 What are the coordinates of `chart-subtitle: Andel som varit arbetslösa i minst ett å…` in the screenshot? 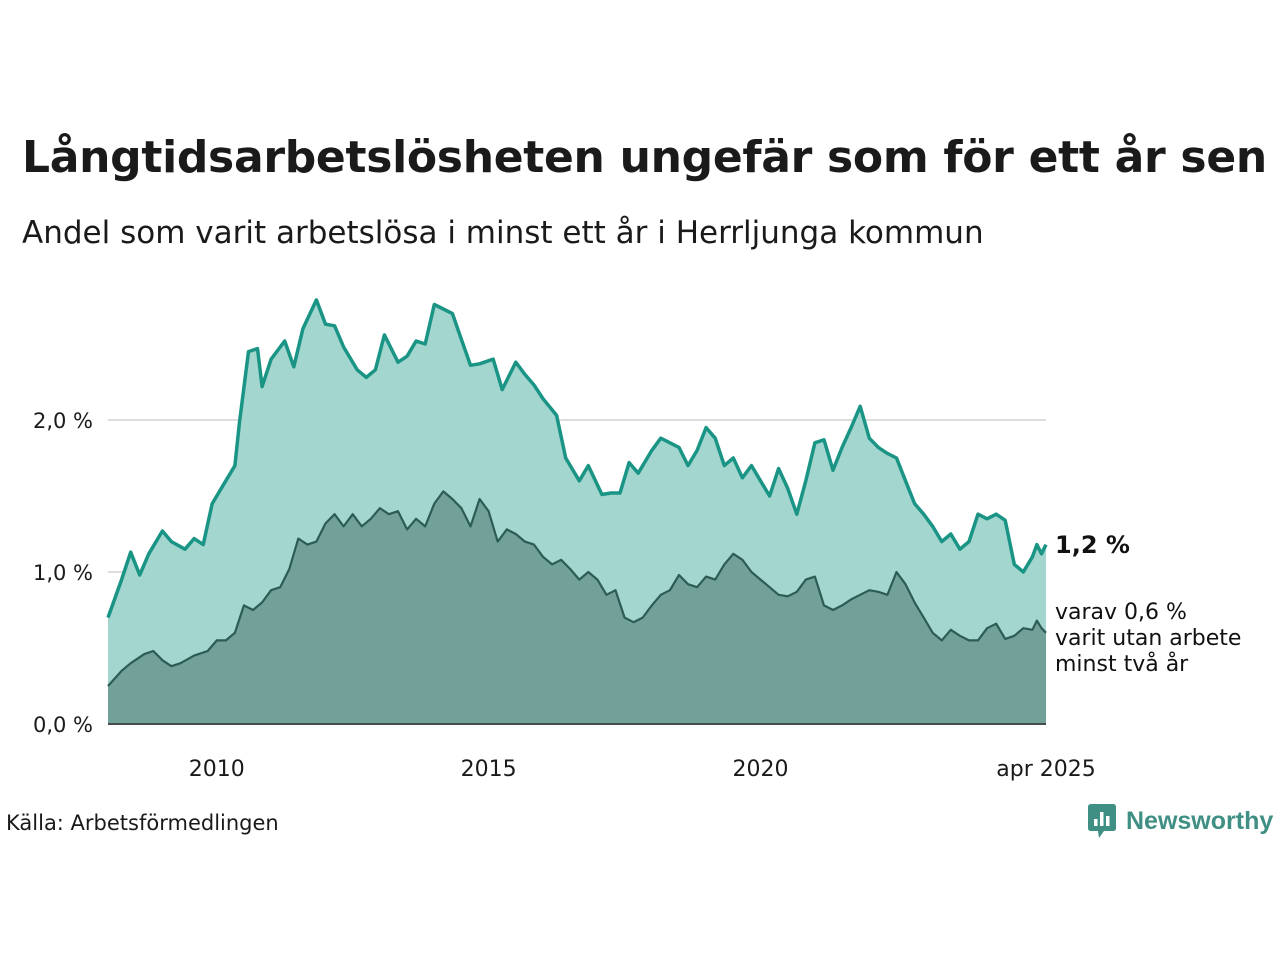 It's located at (503, 233).